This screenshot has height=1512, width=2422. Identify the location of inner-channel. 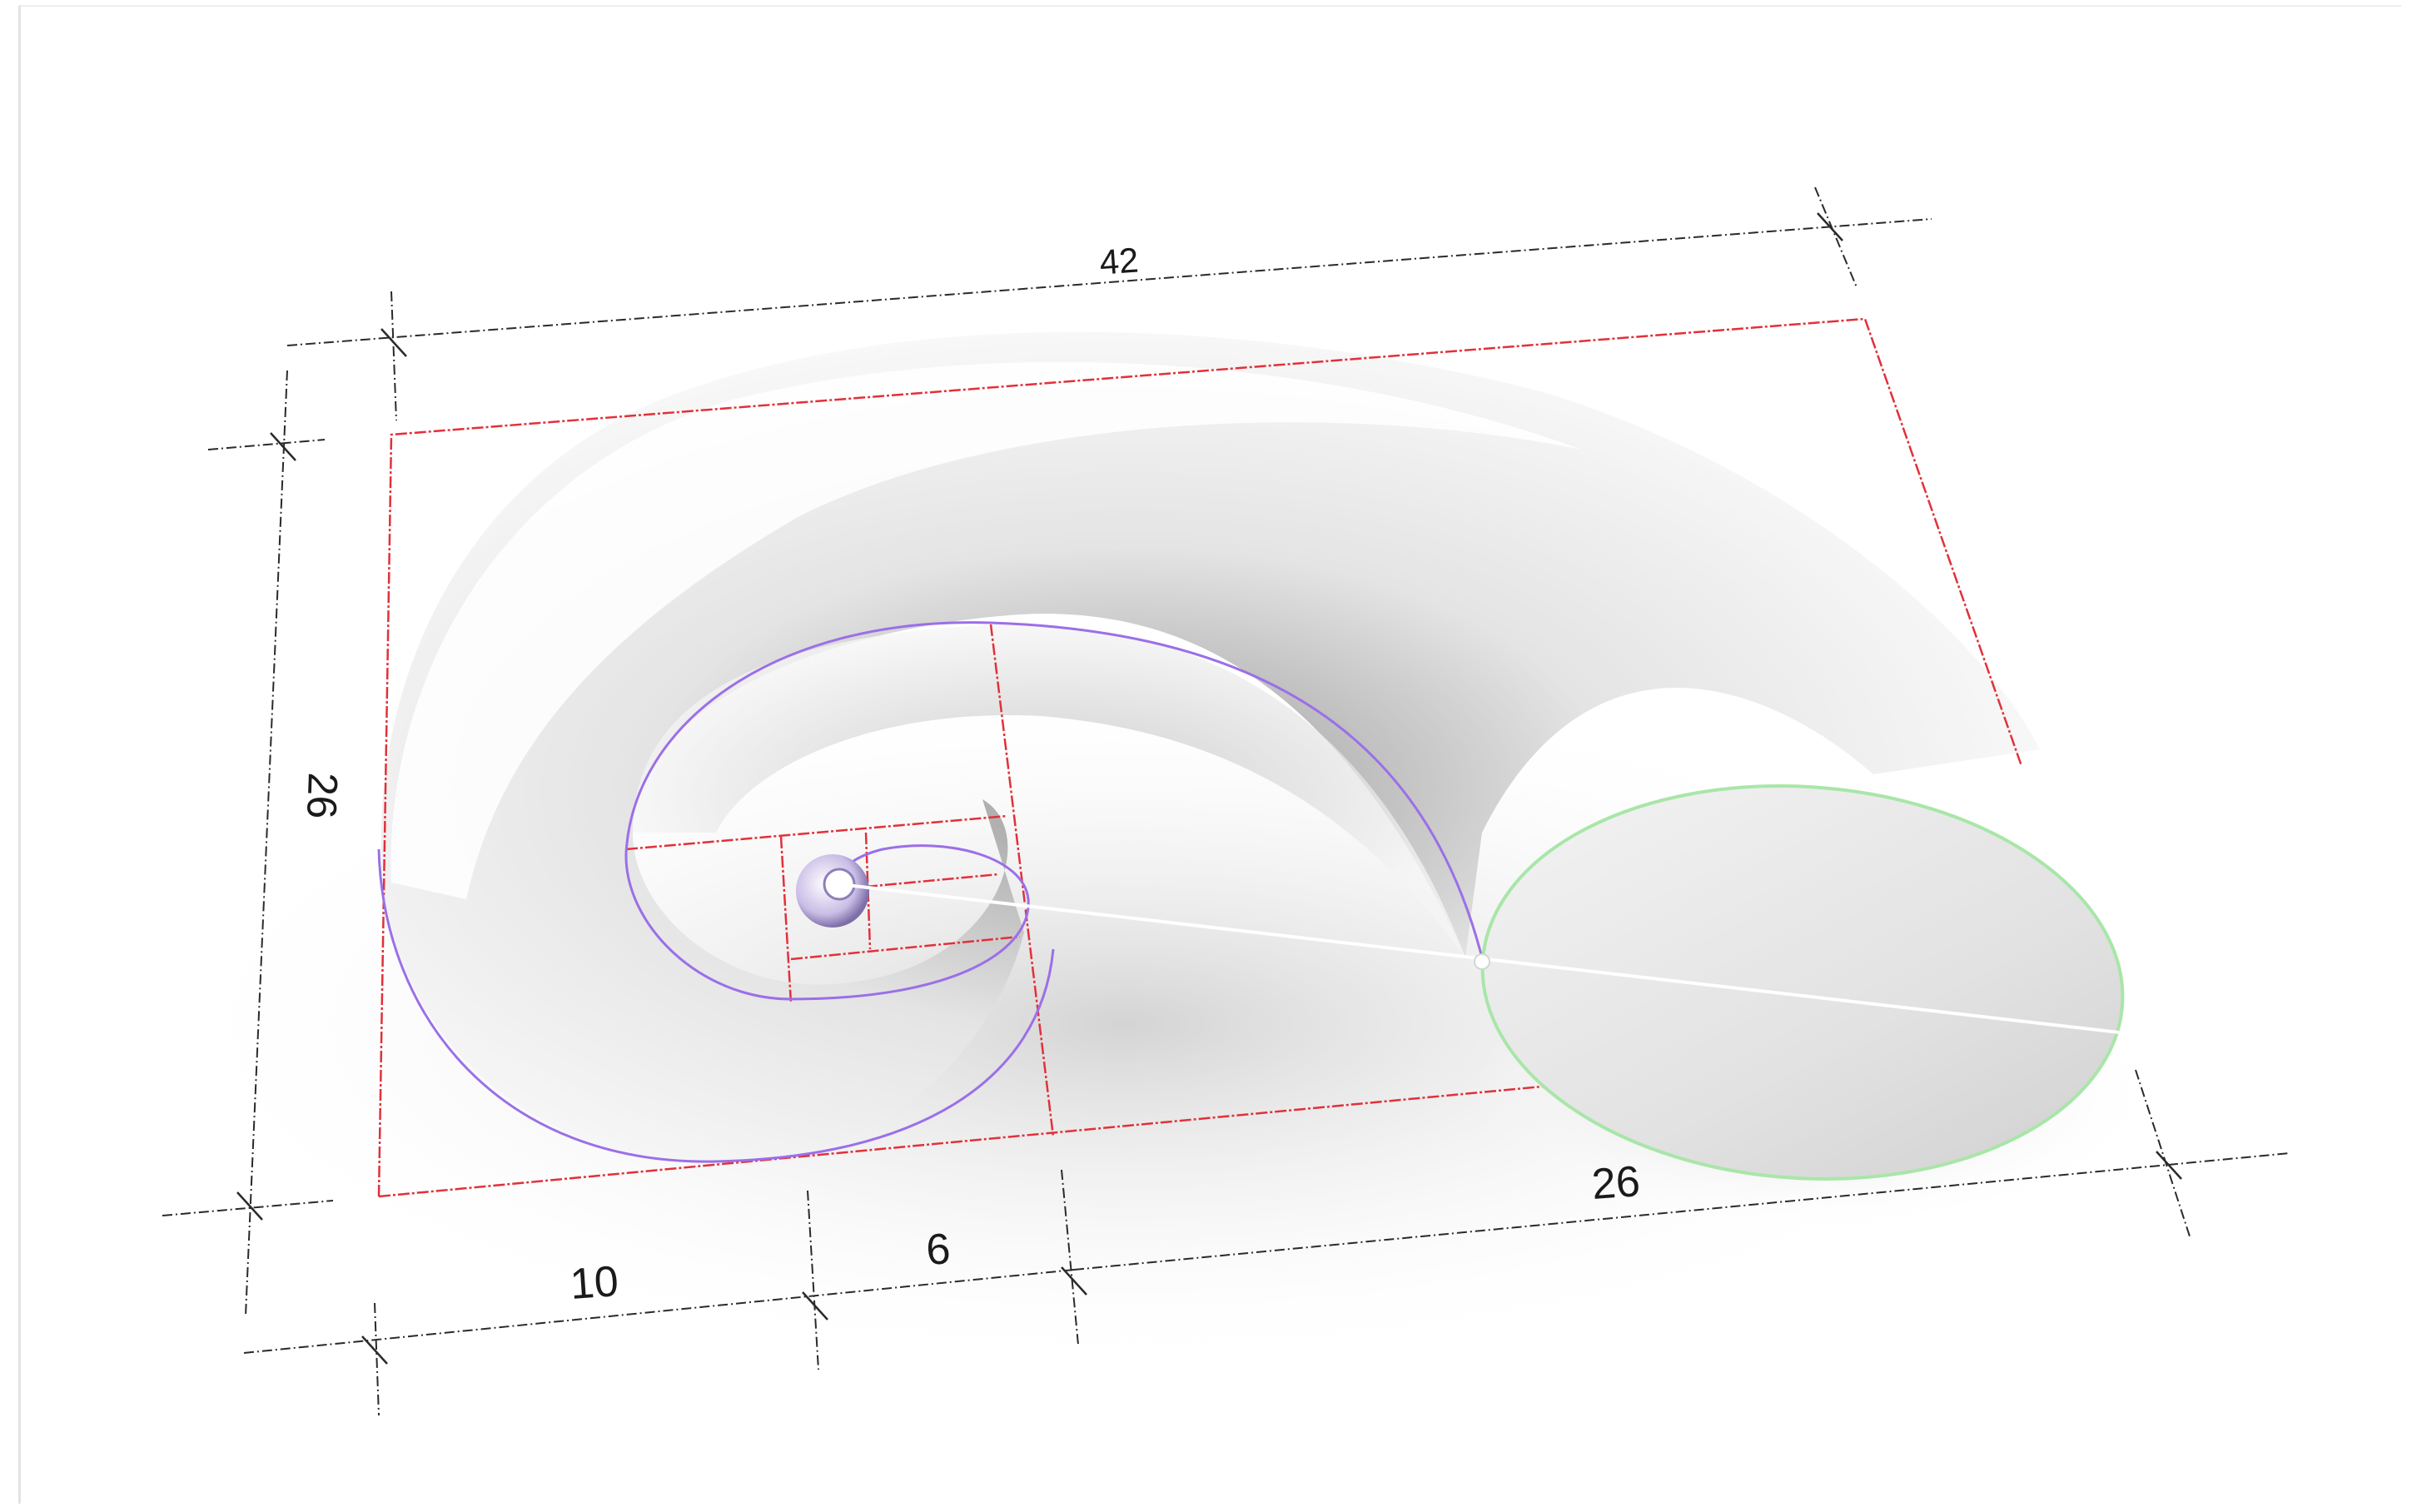
(1049, 791).